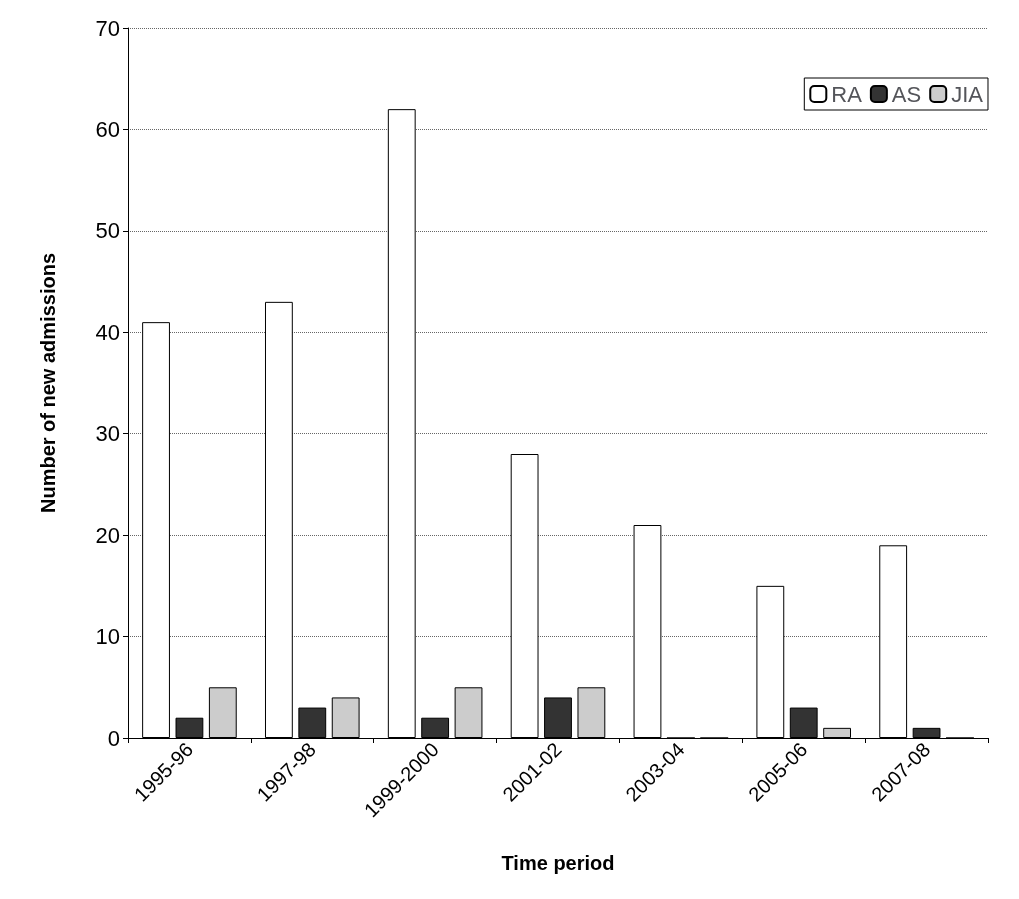 This screenshot has height=899, width=1019. Describe the element at coordinates (107, 129) in the screenshot. I see `y-tick-label: 60` at that location.